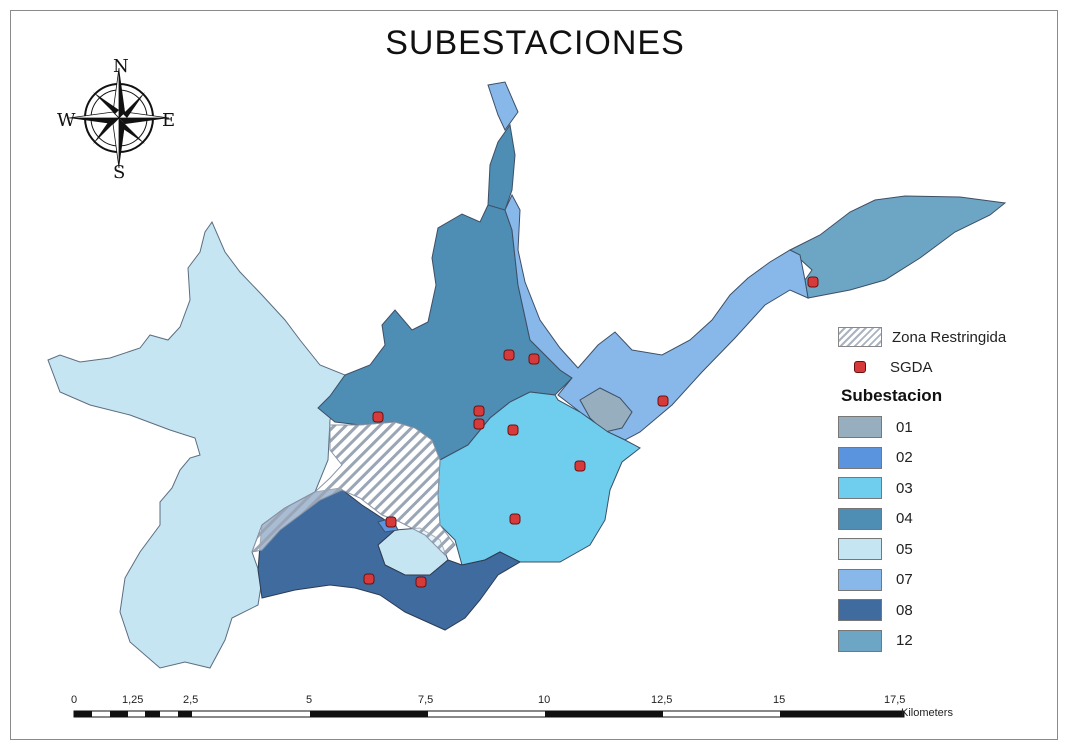 This screenshot has height=750, width=1070. I want to click on hatch-swatch-icon, so click(860, 337).